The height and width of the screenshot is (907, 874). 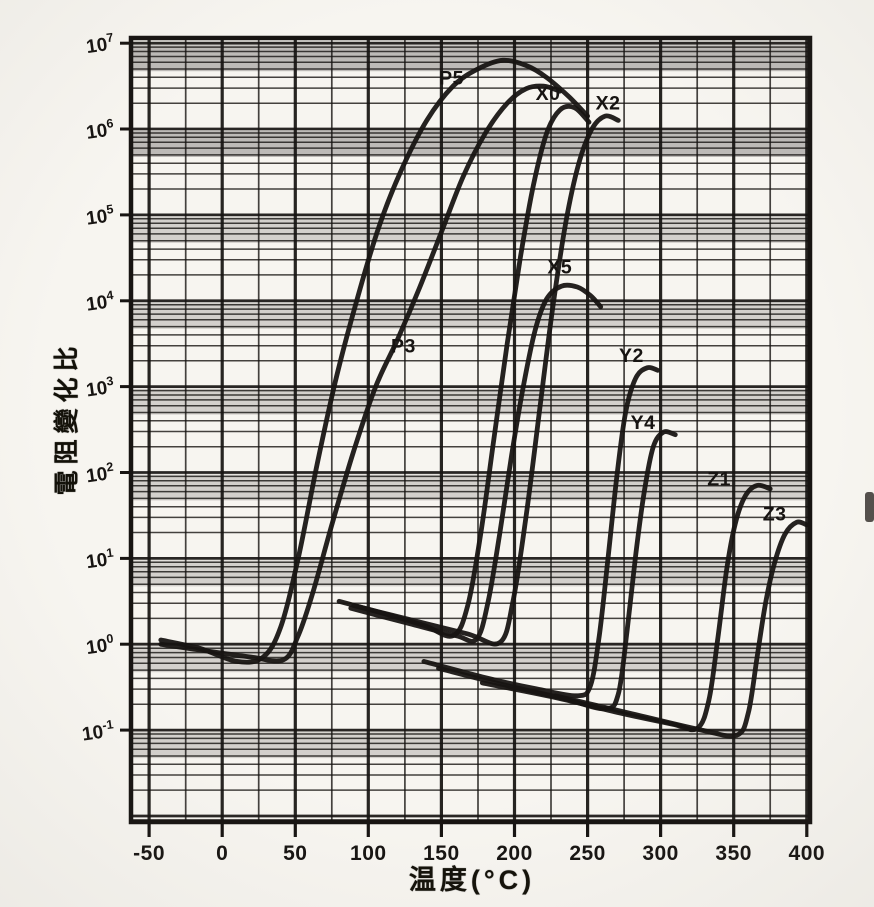 I want to click on curve-label-Z1: Z1, so click(x=719, y=480).